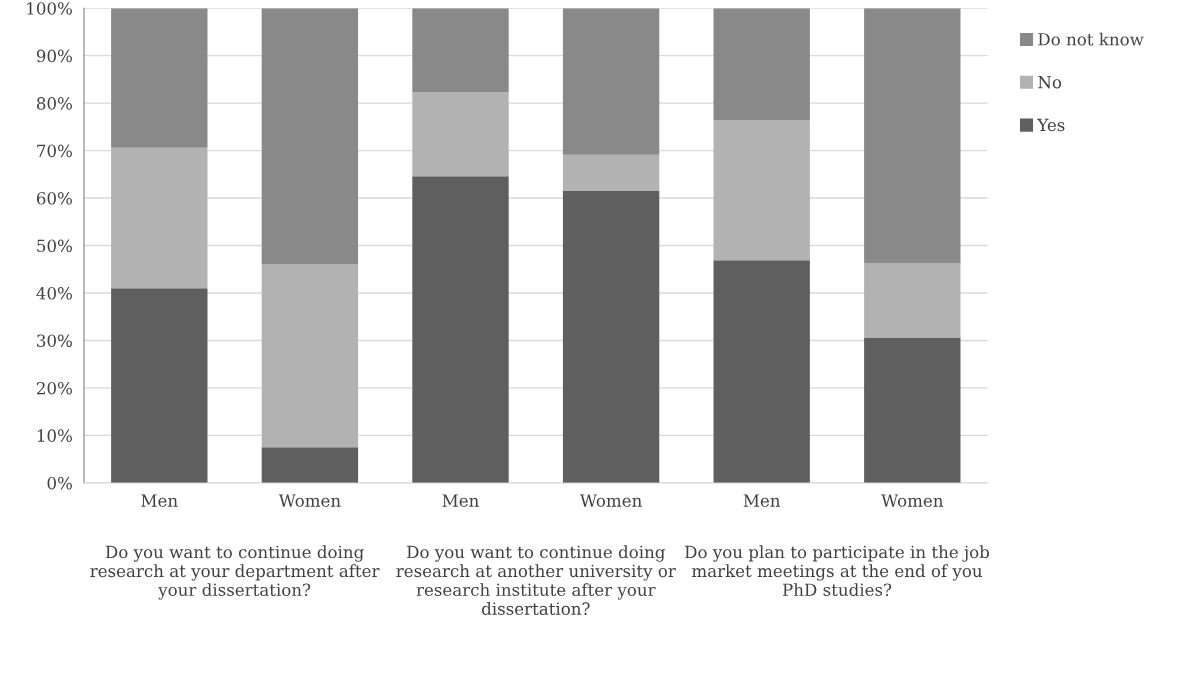  What do you see at coordinates (54, 151) in the screenshot?
I see `y-tick-label: 70%` at bounding box center [54, 151].